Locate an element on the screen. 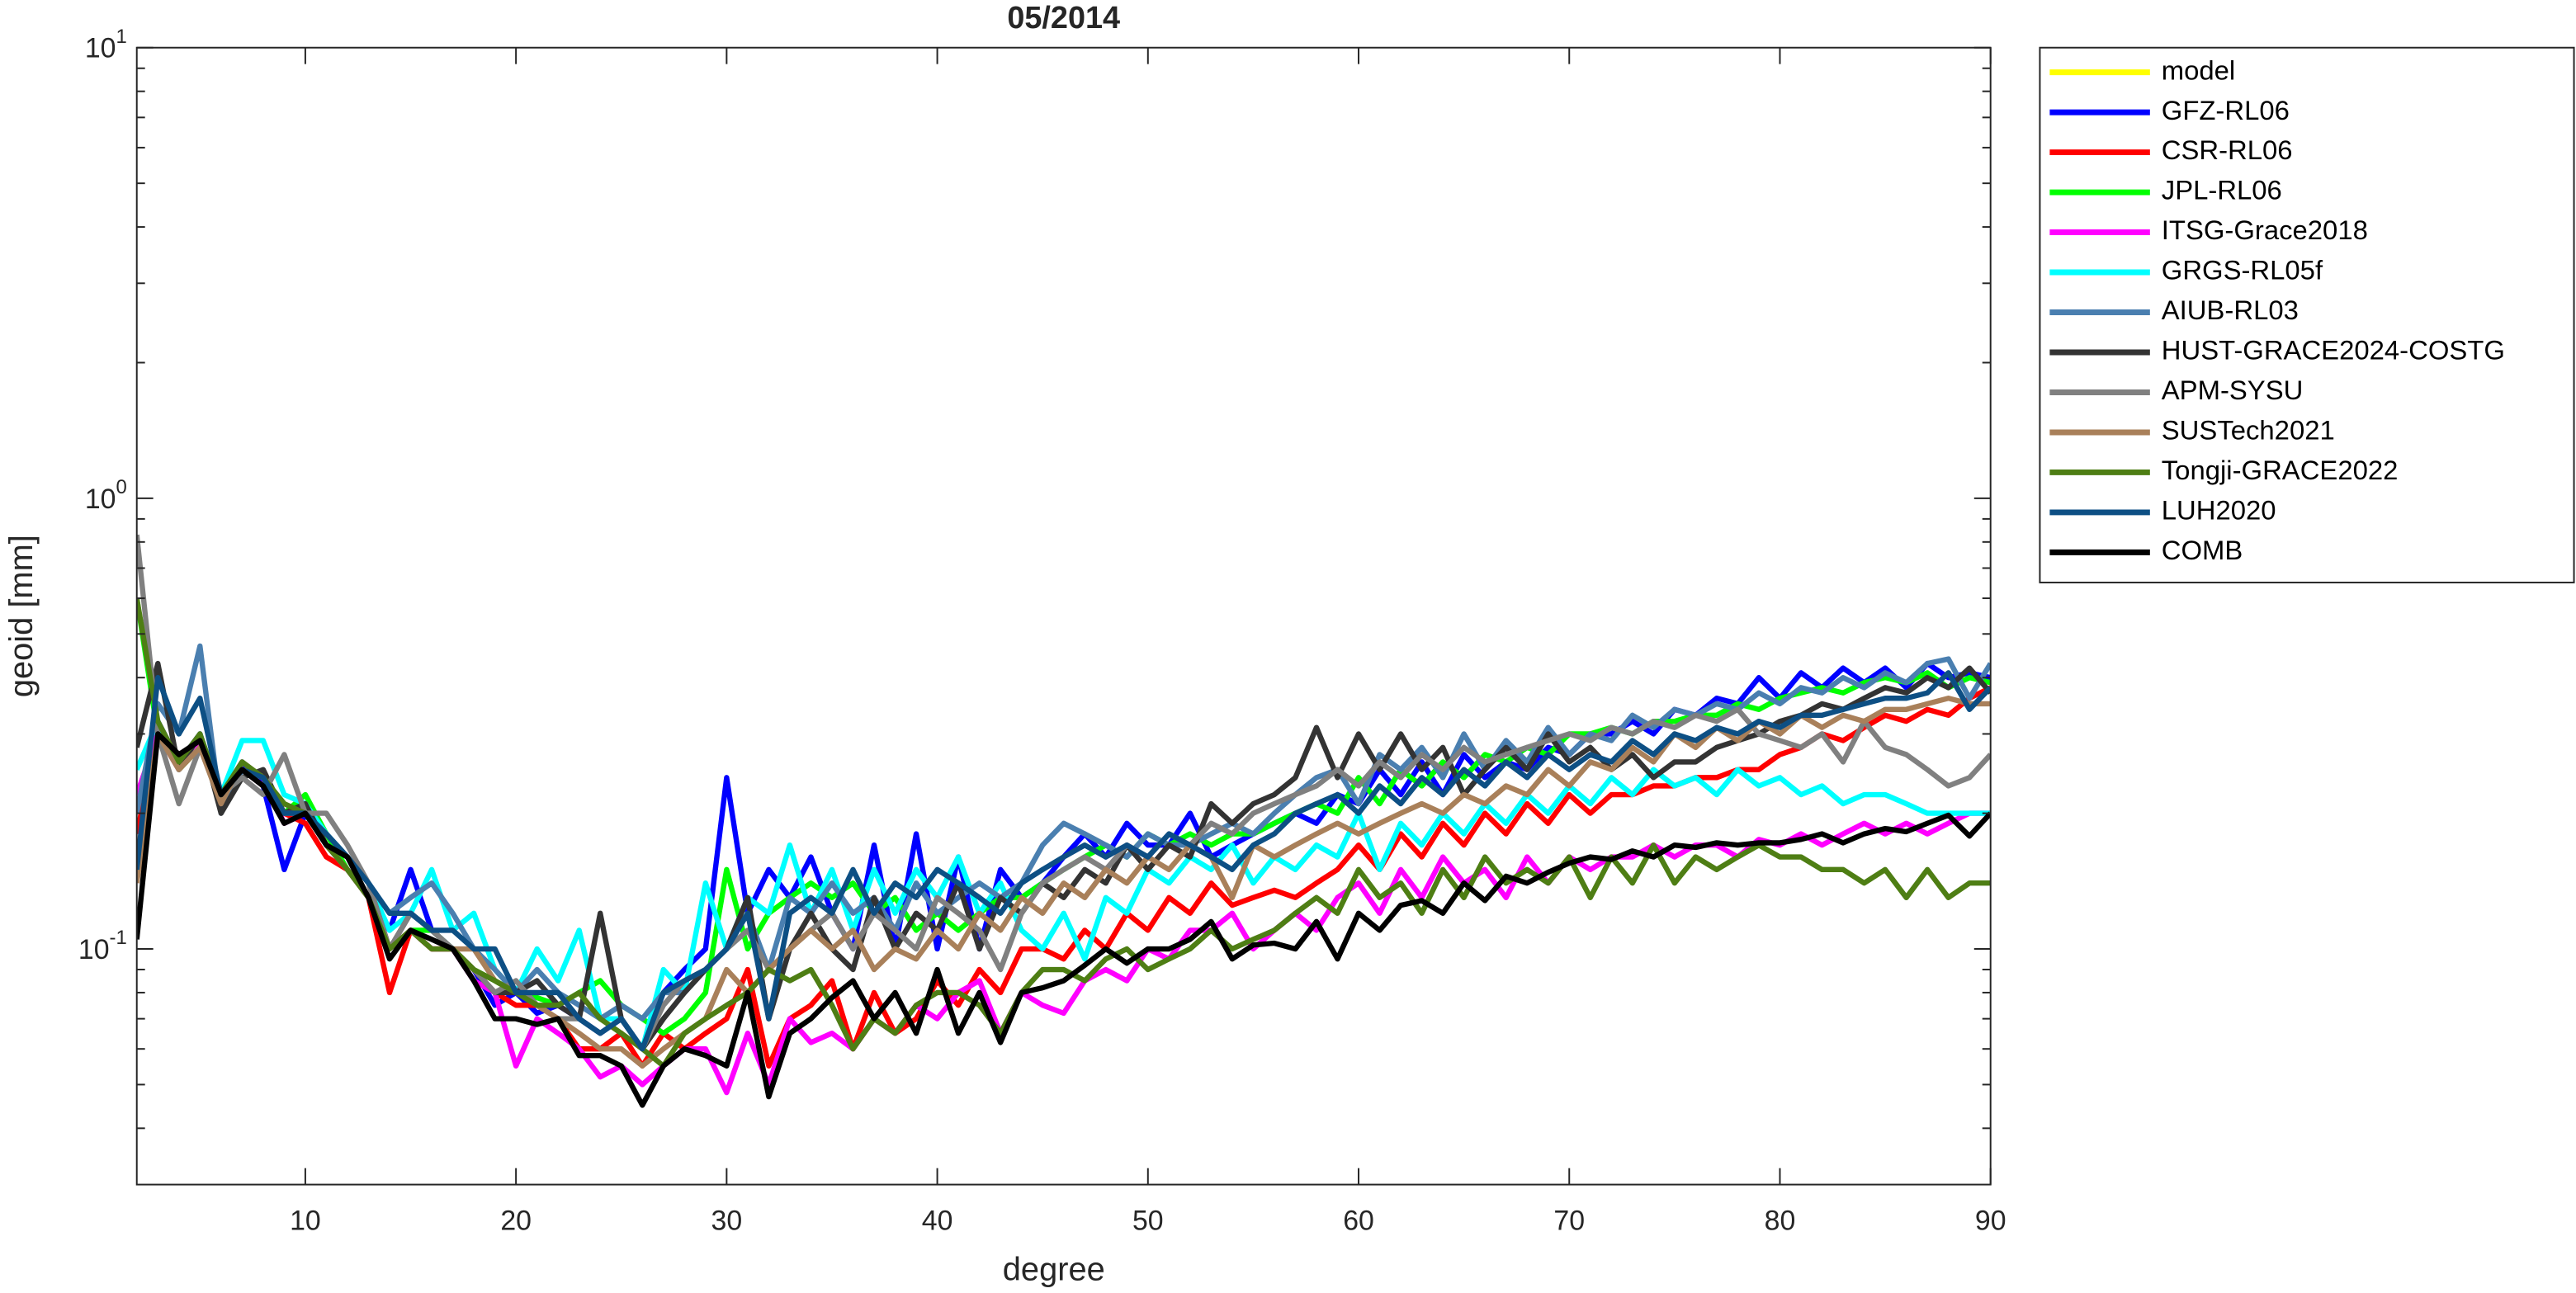  legend-label: AIUB-RL03 is located at coordinates (2230, 310).